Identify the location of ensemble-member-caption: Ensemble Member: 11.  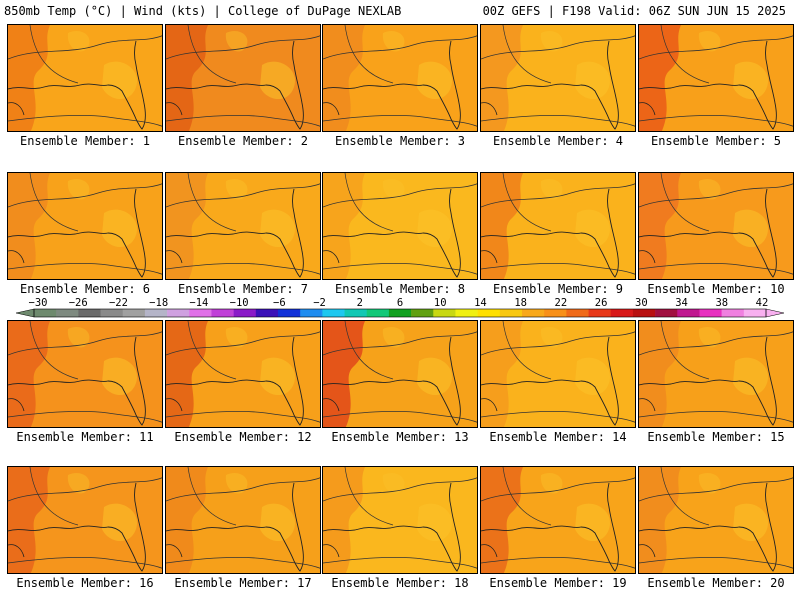
(85, 437).